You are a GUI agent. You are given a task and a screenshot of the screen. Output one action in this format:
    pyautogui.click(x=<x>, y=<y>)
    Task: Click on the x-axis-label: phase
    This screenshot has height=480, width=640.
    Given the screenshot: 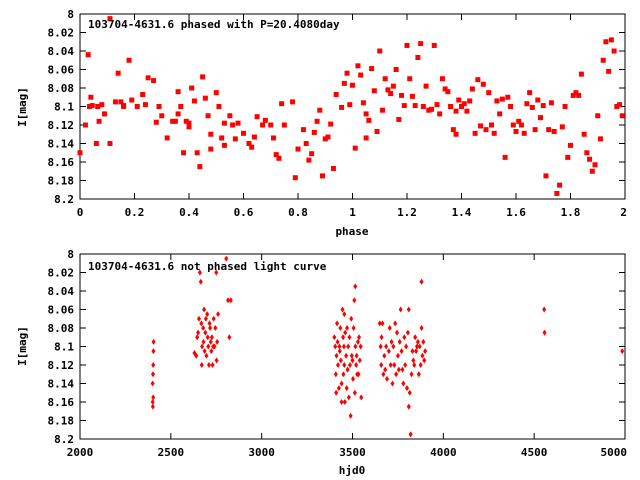 What is the action you would take?
    pyautogui.click(x=351, y=231)
    